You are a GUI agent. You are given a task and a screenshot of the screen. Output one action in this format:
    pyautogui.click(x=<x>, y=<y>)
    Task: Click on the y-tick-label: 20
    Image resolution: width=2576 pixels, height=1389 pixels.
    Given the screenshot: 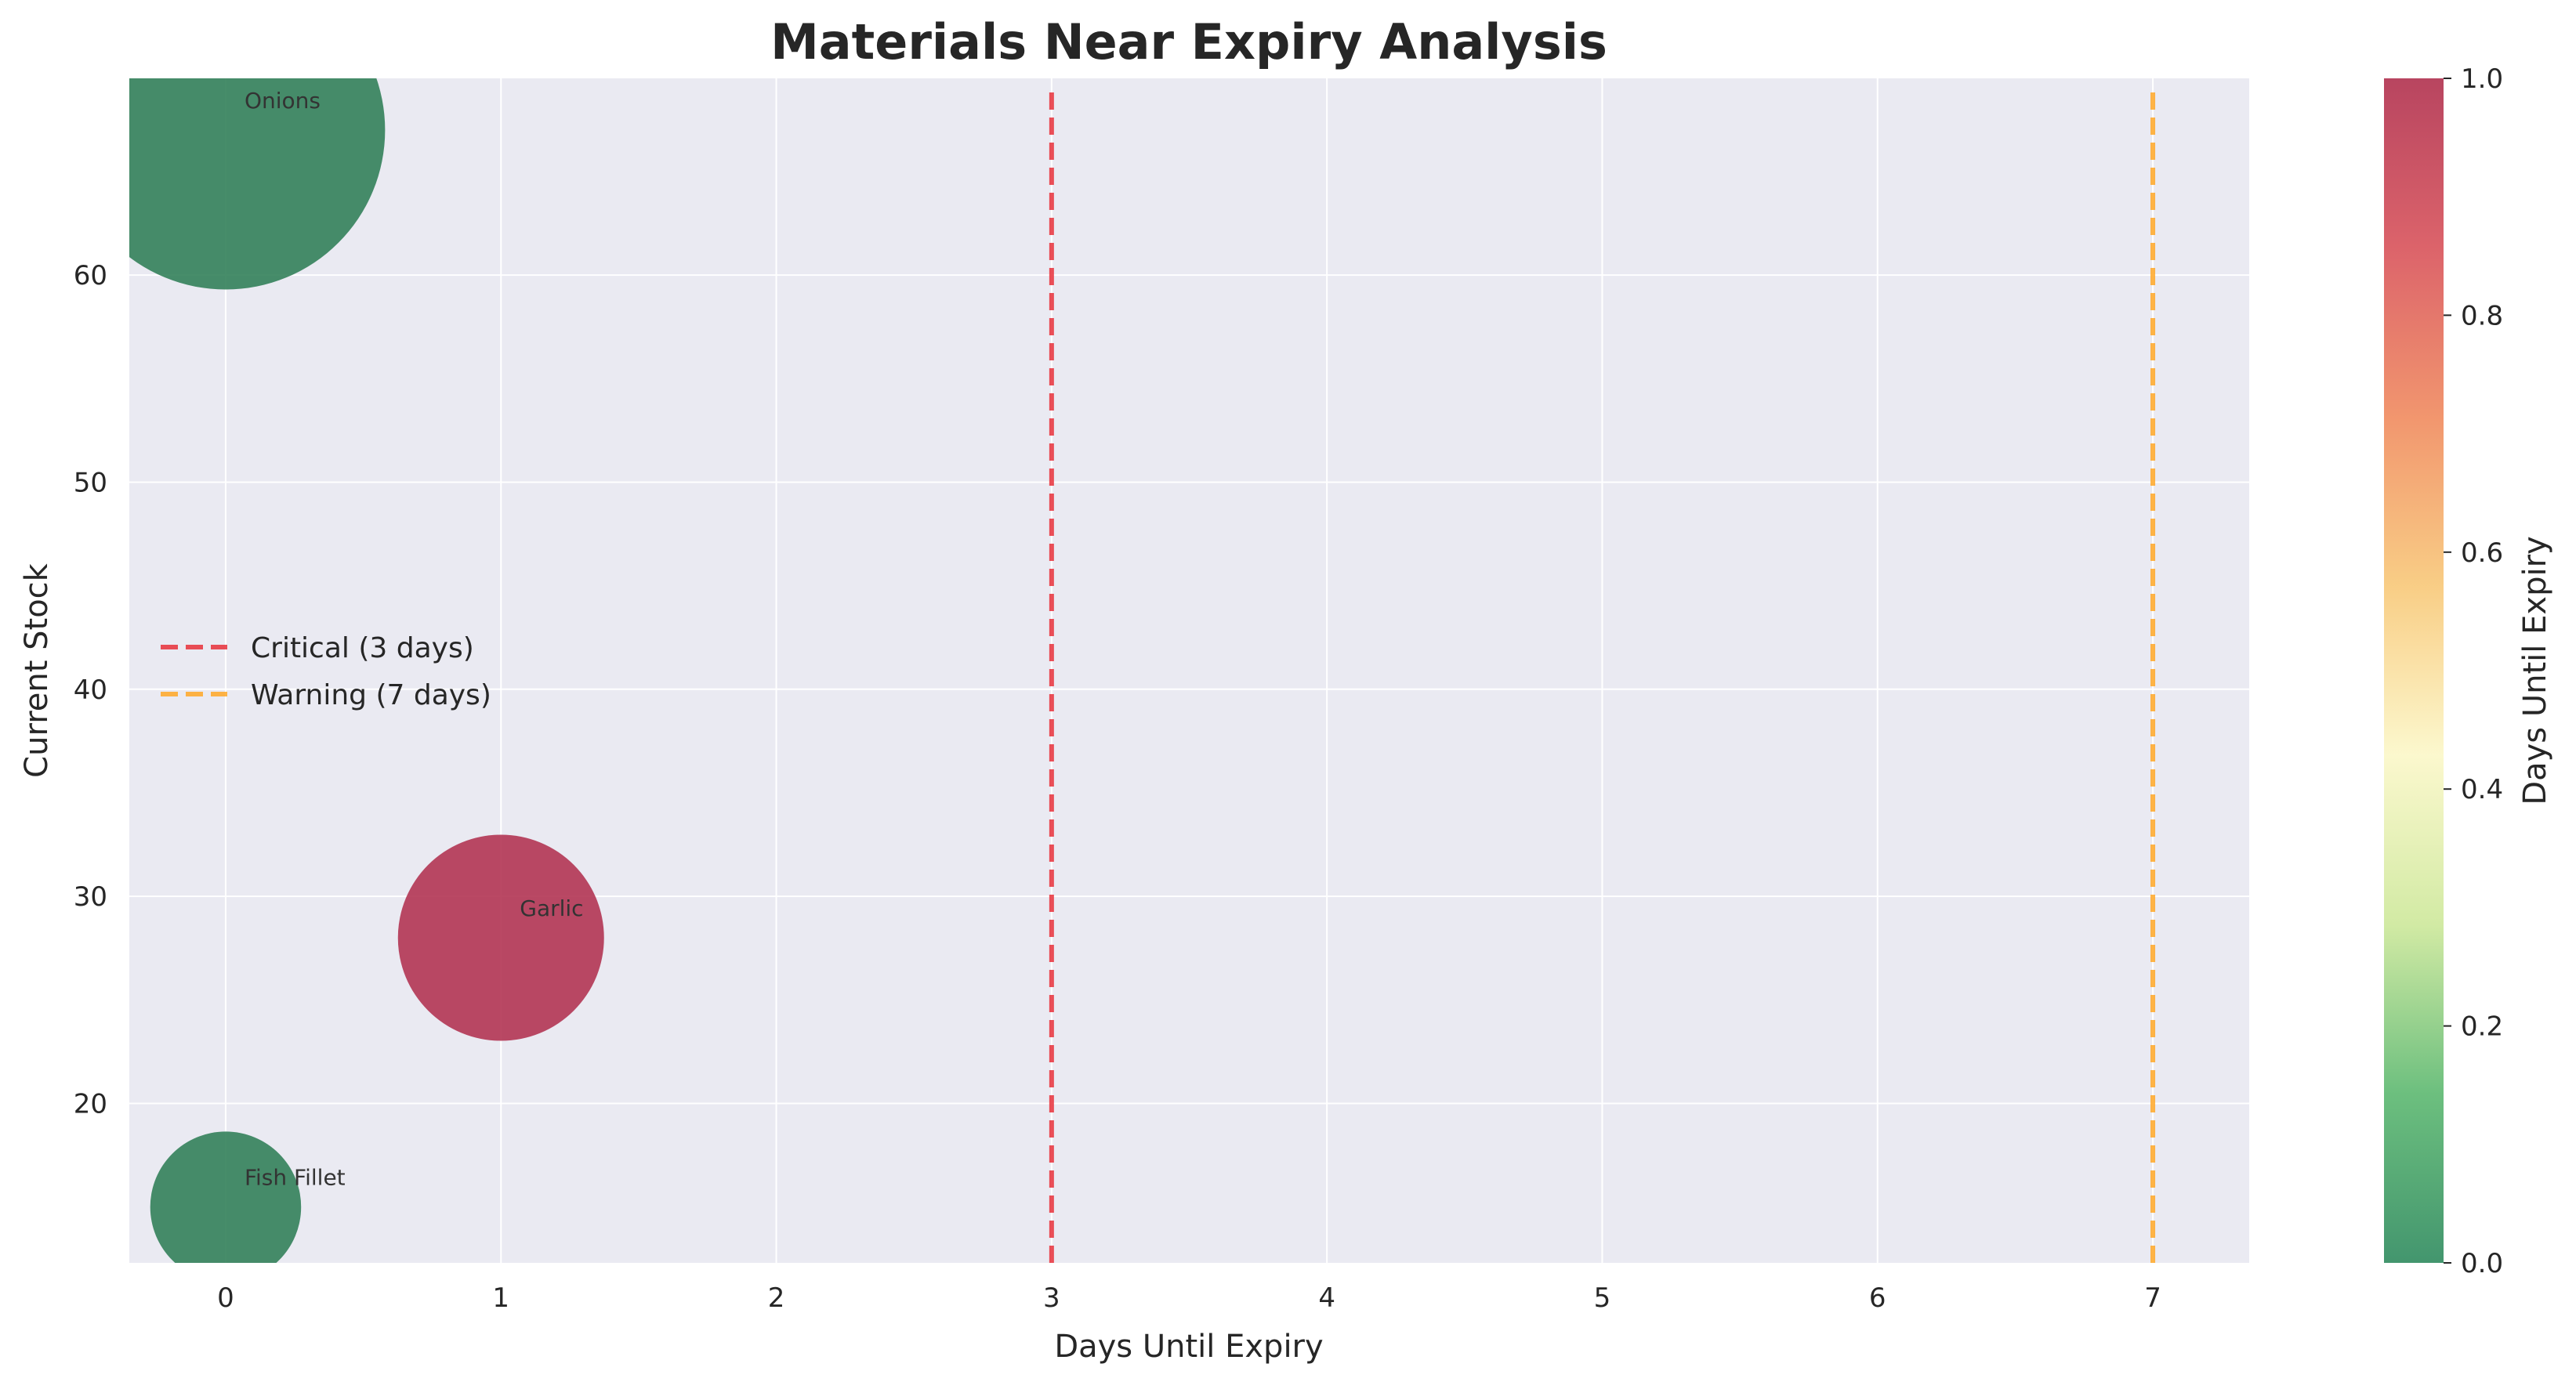 What is the action you would take?
    pyautogui.click(x=90, y=1104)
    